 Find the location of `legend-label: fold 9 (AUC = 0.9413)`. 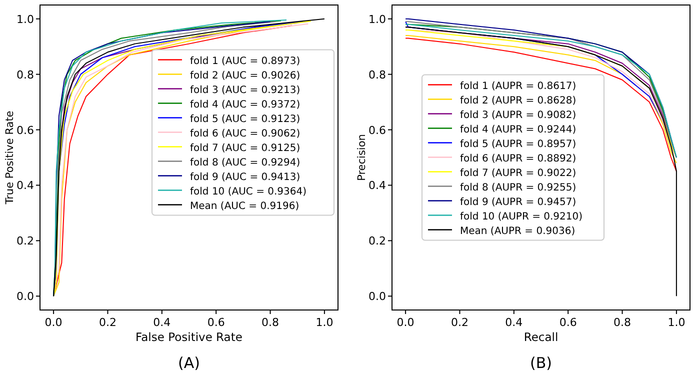

legend-label: fold 9 (AUC = 0.9413) is located at coordinates (245, 177).